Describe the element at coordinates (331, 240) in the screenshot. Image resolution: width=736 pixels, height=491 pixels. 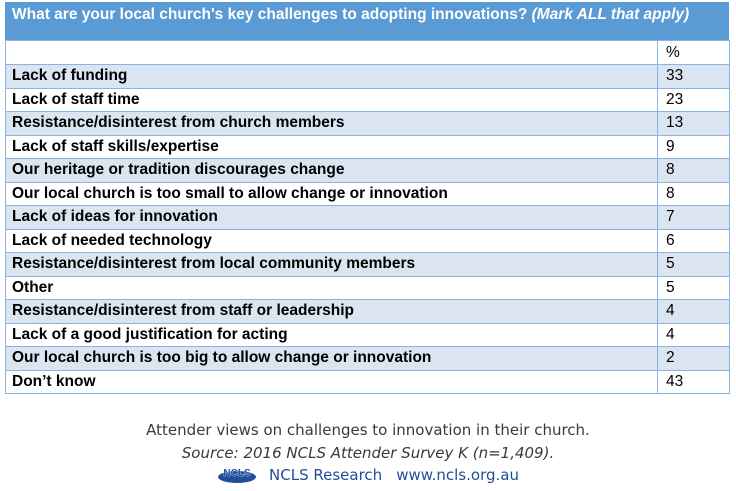
I see `row-label: Lack of needed technology` at that location.